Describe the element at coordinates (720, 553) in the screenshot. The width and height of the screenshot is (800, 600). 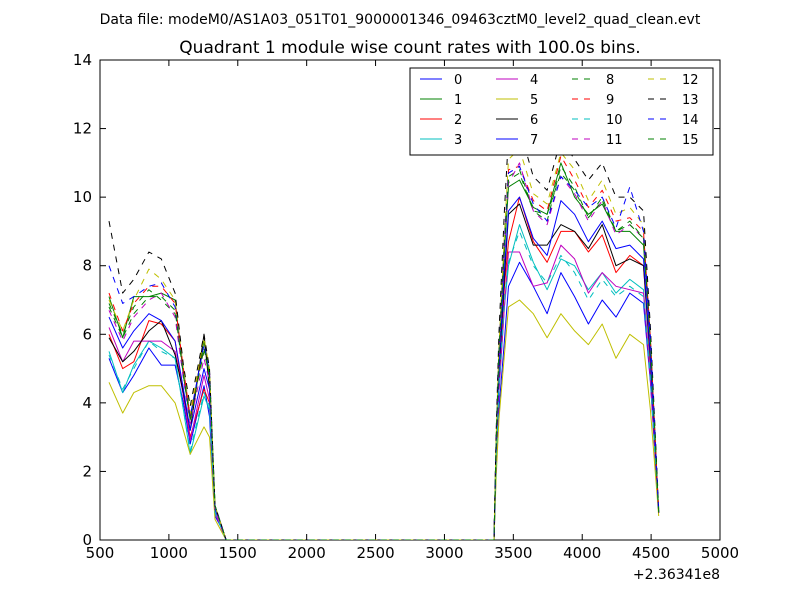
I see `x-tick-label: 5000` at that location.